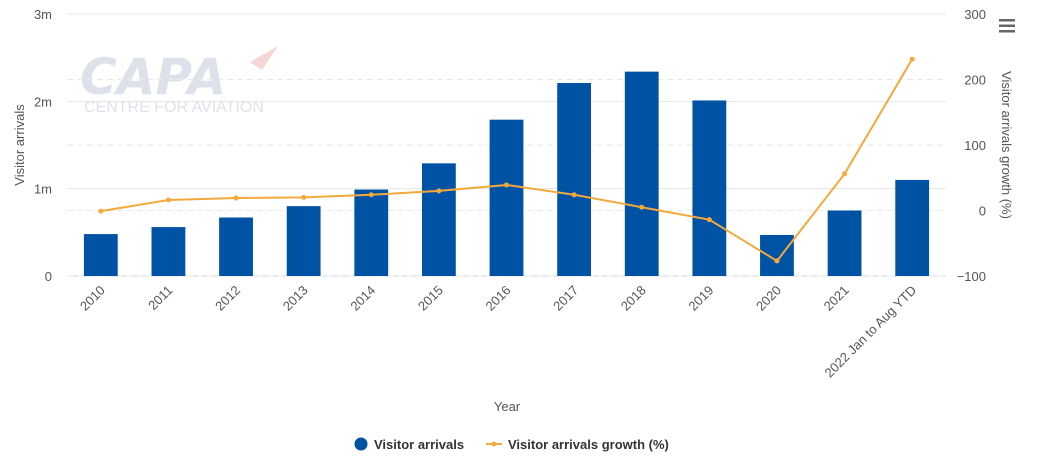  What do you see at coordinates (768, 298) in the screenshot?
I see `x-tick-label: 2020` at bounding box center [768, 298].